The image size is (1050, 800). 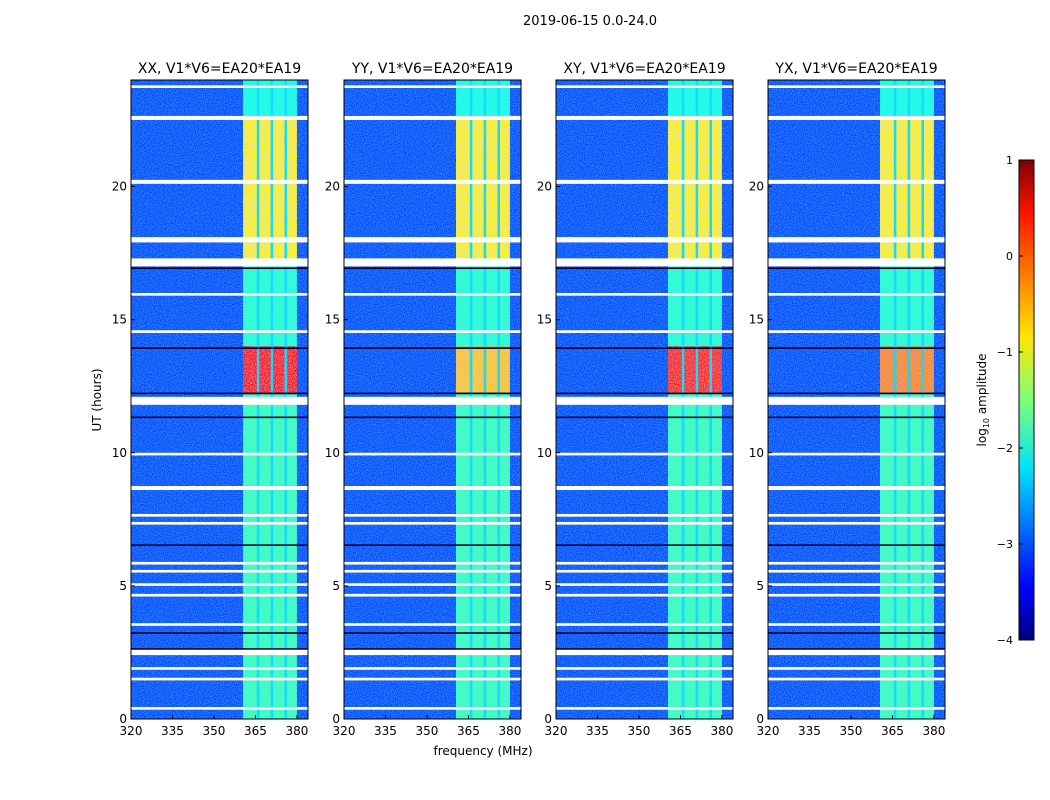 I want to click on colorbar-tick-label: −2, so click(x=1005, y=448).